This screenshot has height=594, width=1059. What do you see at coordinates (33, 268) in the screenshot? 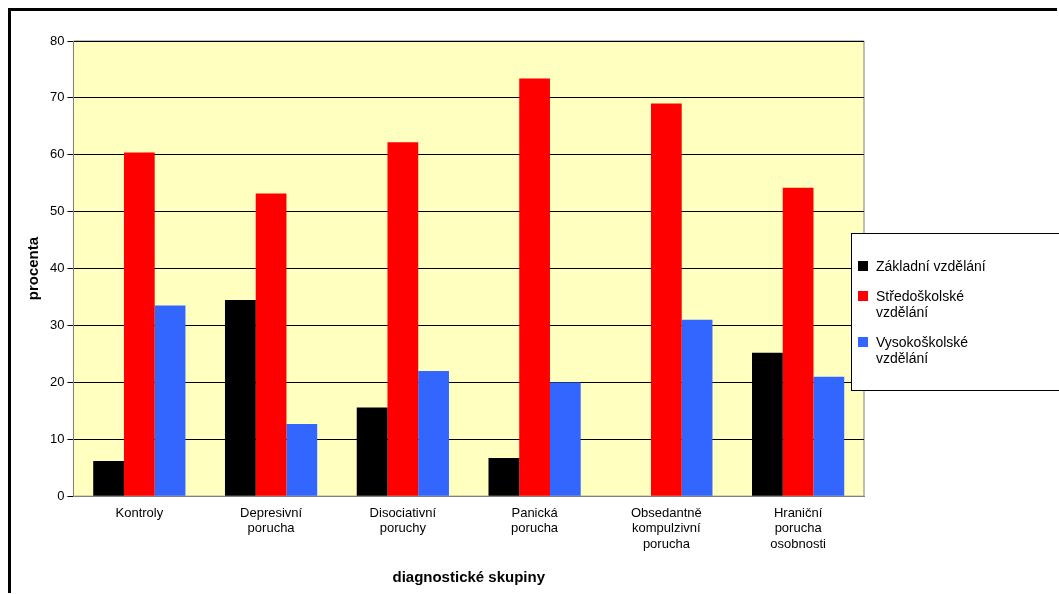
I see `y-axis-title: procenta` at bounding box center [33, 268].